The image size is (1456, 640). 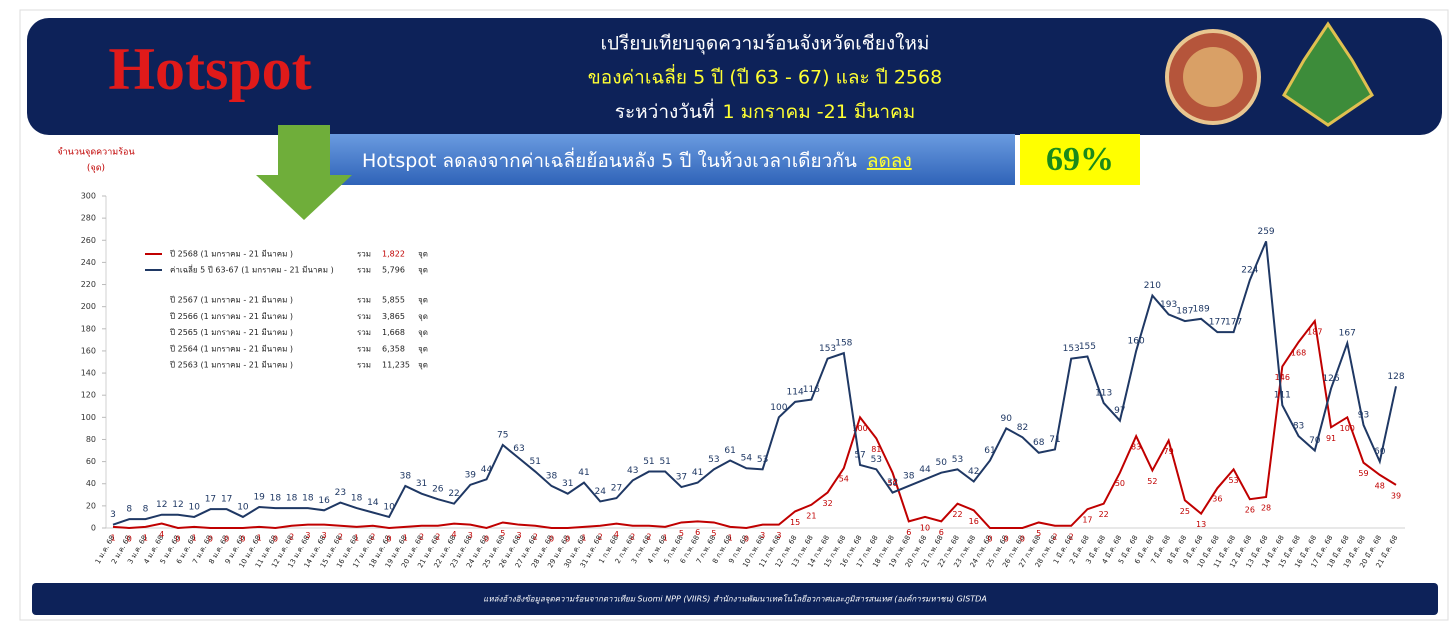 I want to click on footer-bg, so click(x=735, y=599).